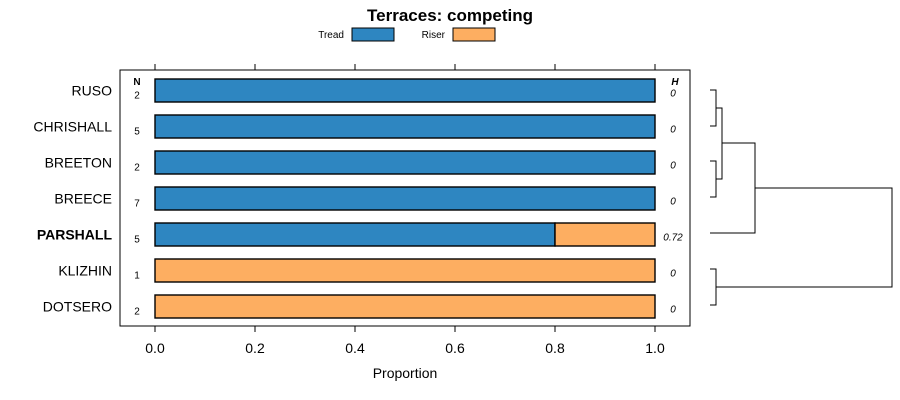 The width and height of the screenshot is (900, 400). Describe the element at coordinates (713, 179) in the screenshot. I see `dendrogram-branch-breeton-breece` at that location.